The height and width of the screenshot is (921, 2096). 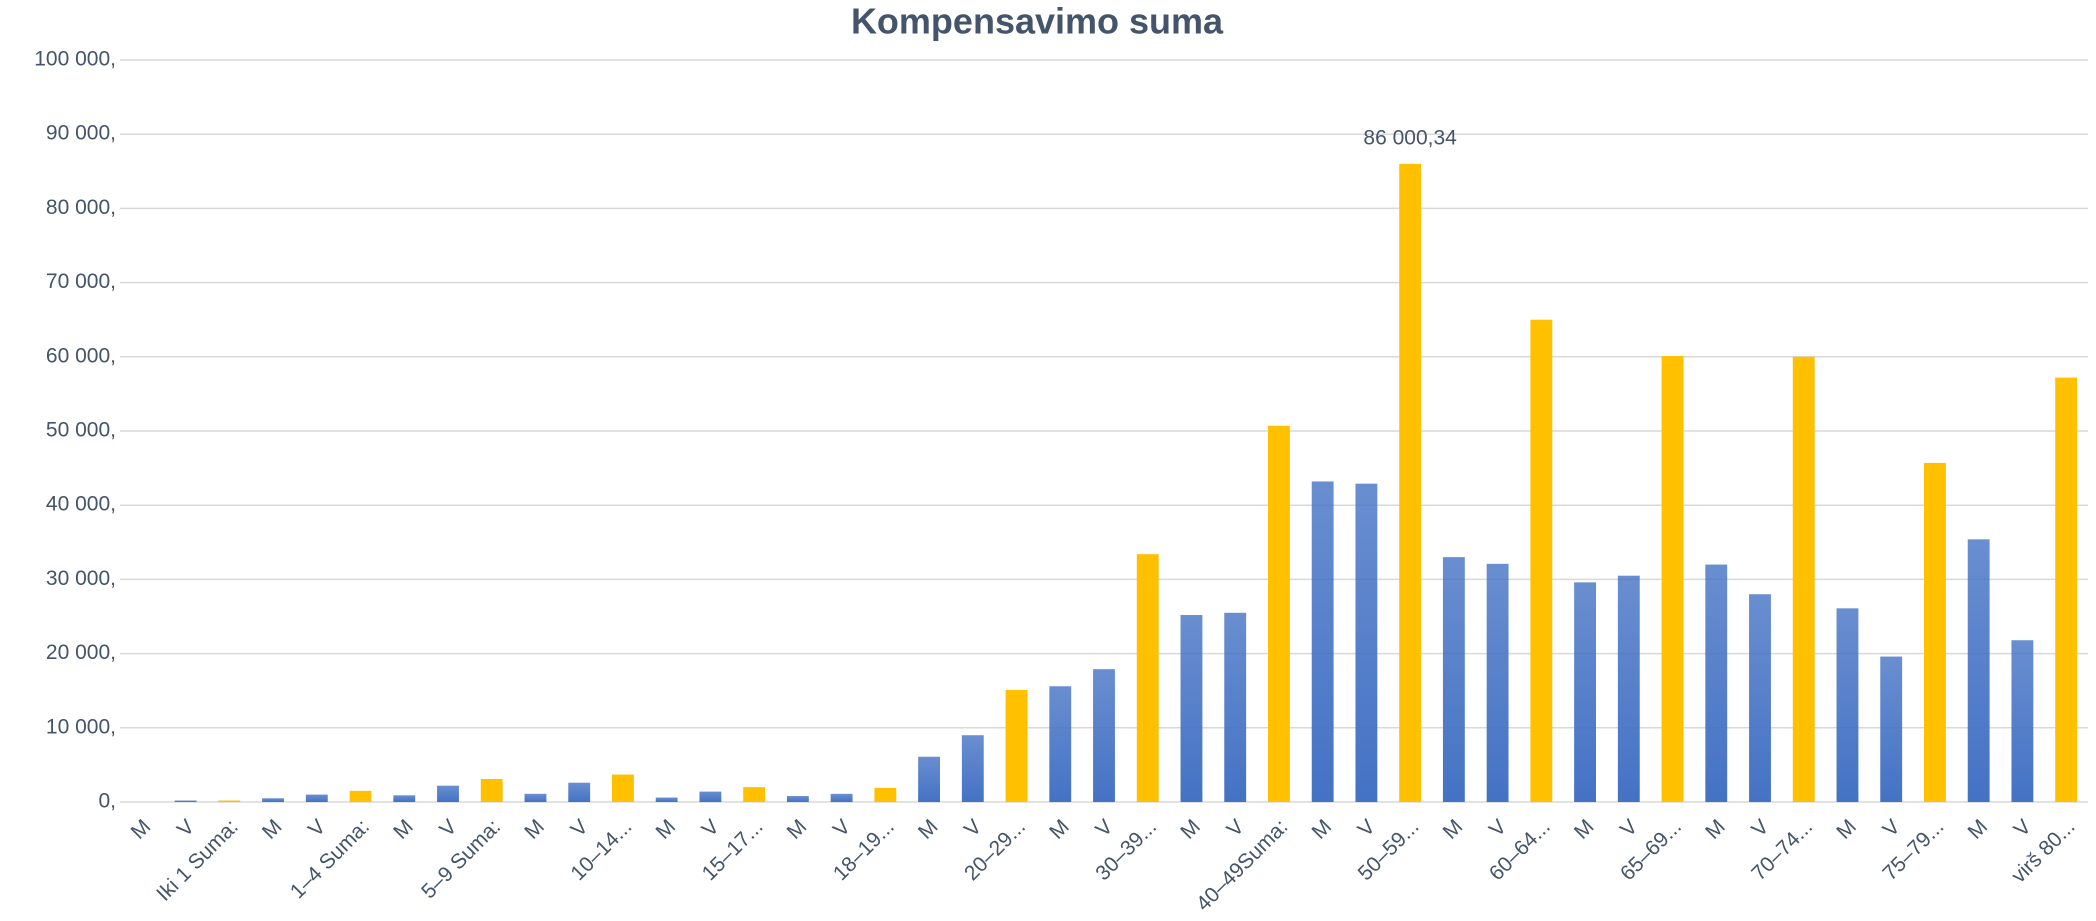 I want to click on y-tick-label: 50 000,, so click(x=81, y=430).